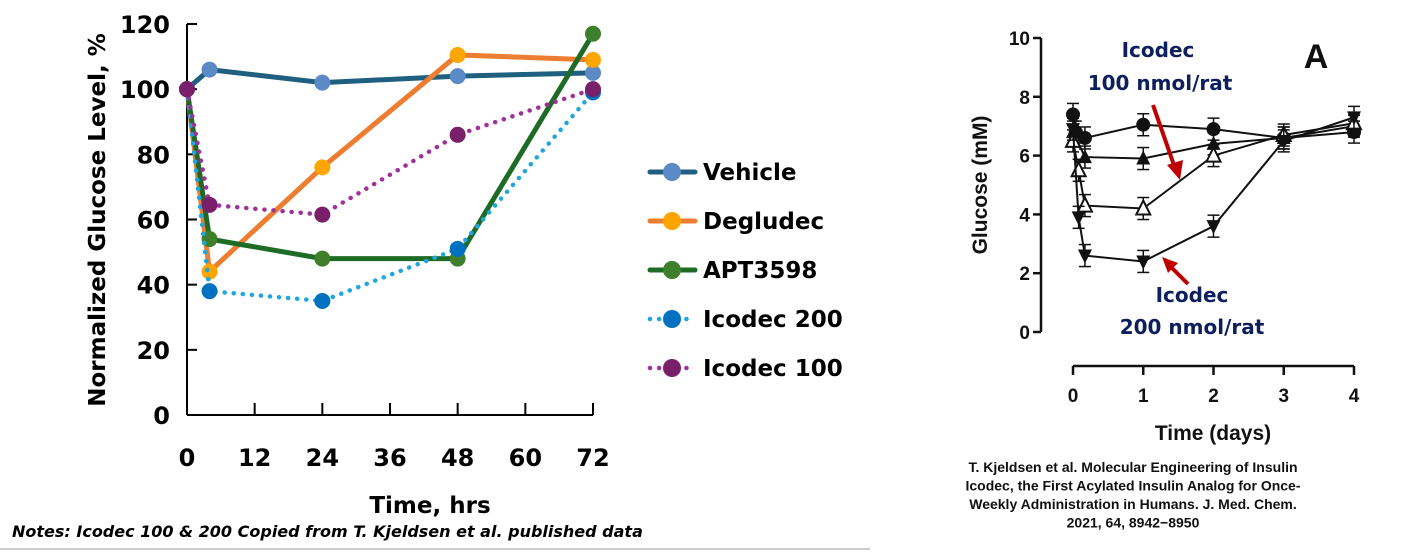 The width and height of the screenshot is (1418, 553). I want to click on legend-item: Degludec, so click(735, 222).